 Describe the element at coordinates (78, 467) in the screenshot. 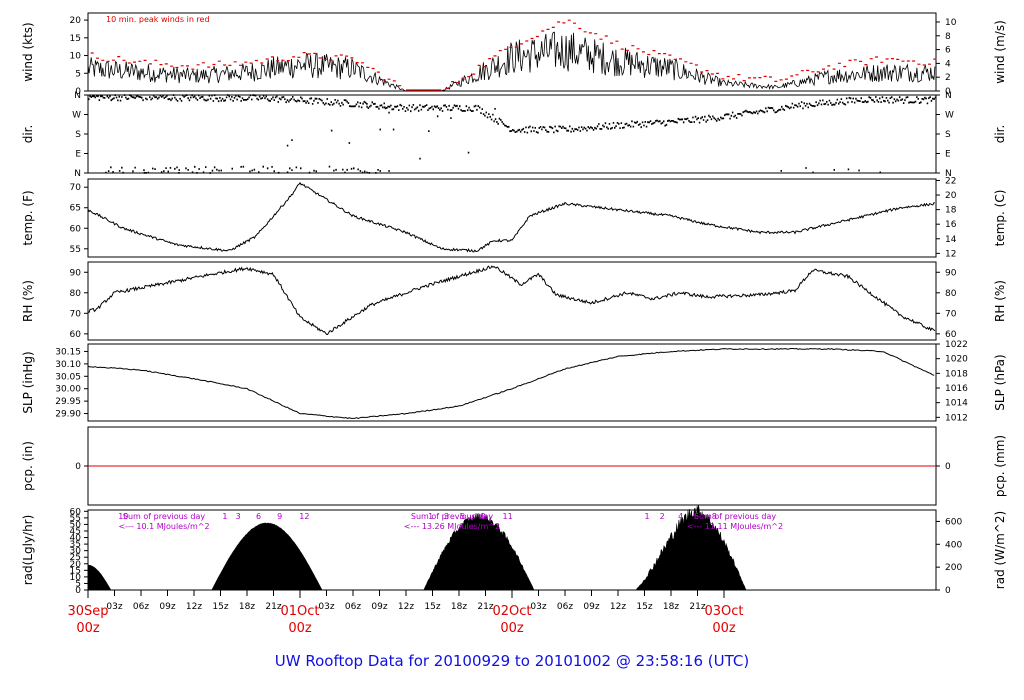

I see `pcp-left-tick-label: 0` at that location.